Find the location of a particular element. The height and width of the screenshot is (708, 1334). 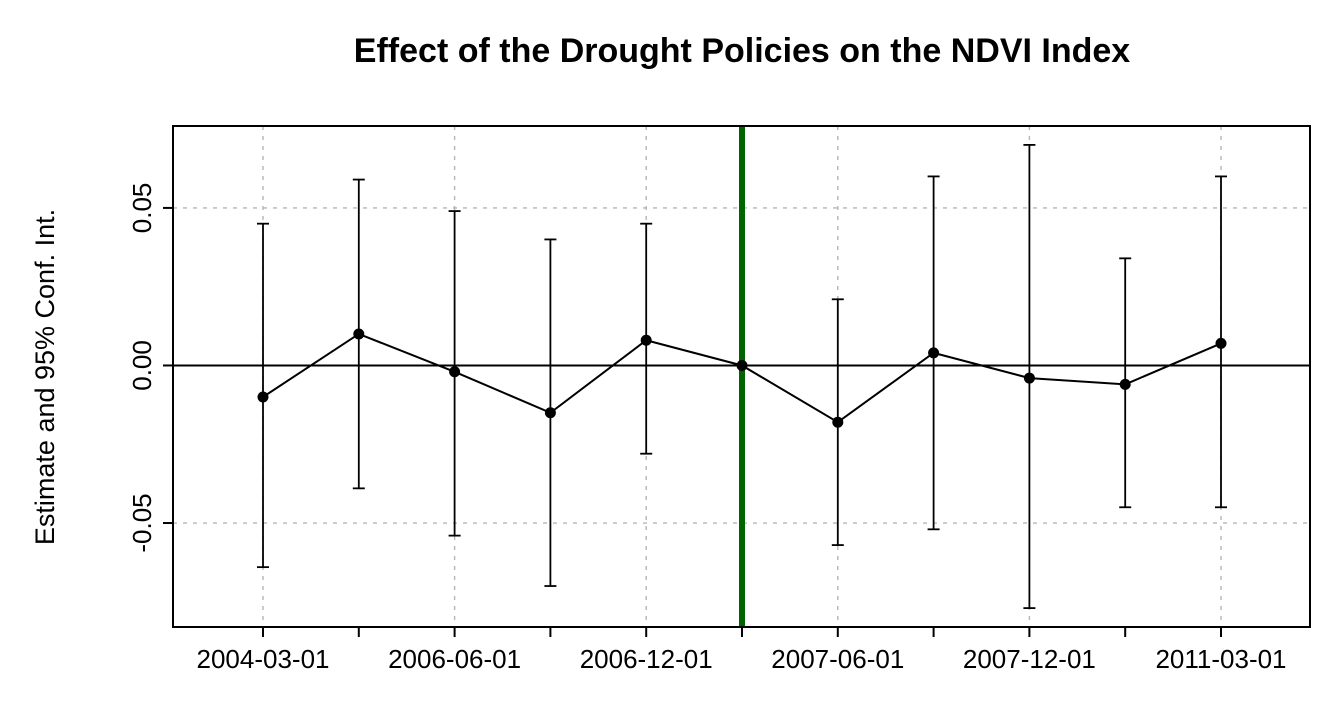

y-tick-label: 0.00 is located at coordinates (142, 365).